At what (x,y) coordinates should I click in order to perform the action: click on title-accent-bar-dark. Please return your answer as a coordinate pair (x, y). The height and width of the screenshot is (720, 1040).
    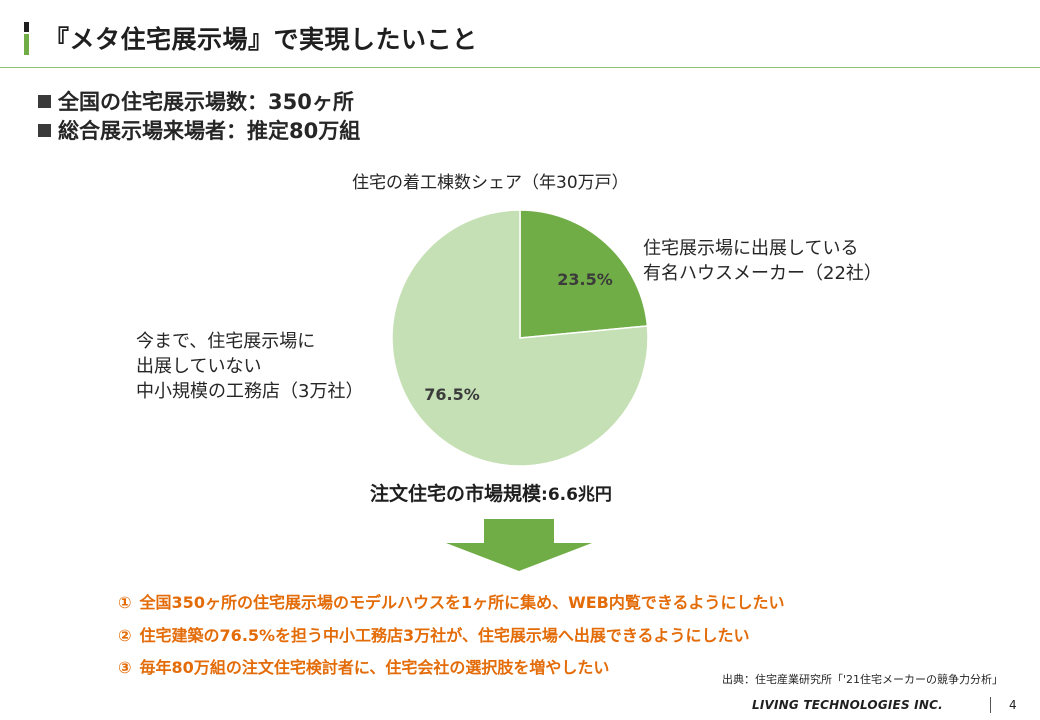
    Looking at the image, I should click on (26, 27).